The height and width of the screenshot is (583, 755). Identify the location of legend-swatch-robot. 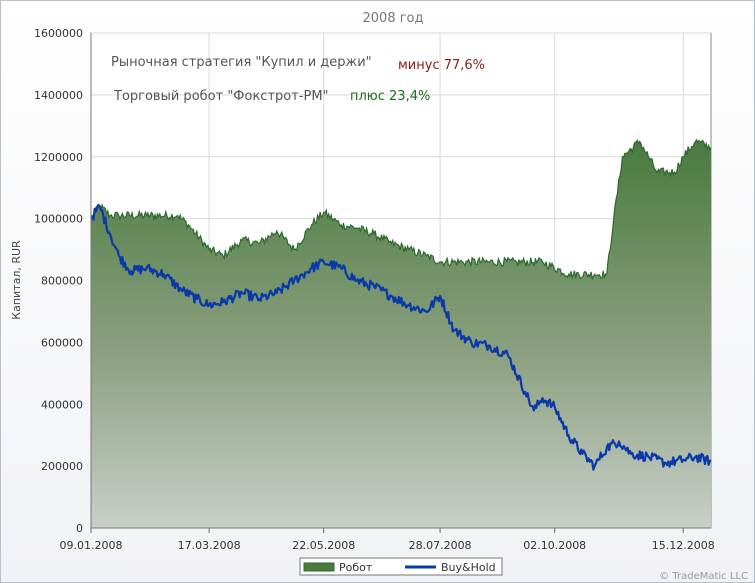
(319, 567).